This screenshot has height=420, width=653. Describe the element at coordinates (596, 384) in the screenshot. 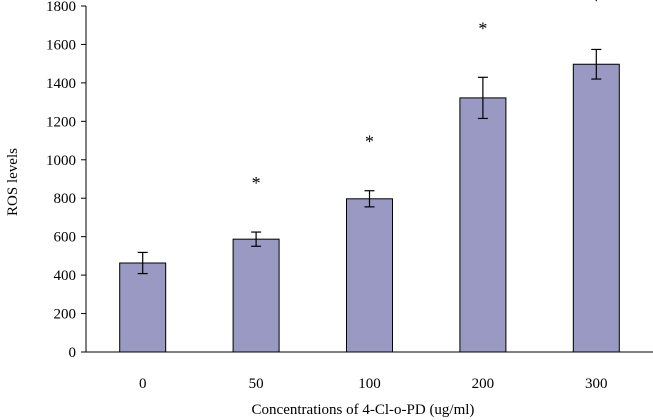

I see `x-tick-label: 300` at that location.